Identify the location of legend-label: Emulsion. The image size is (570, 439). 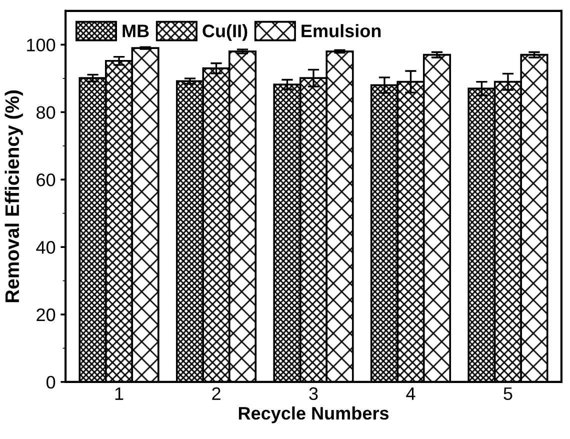
(341, 31).